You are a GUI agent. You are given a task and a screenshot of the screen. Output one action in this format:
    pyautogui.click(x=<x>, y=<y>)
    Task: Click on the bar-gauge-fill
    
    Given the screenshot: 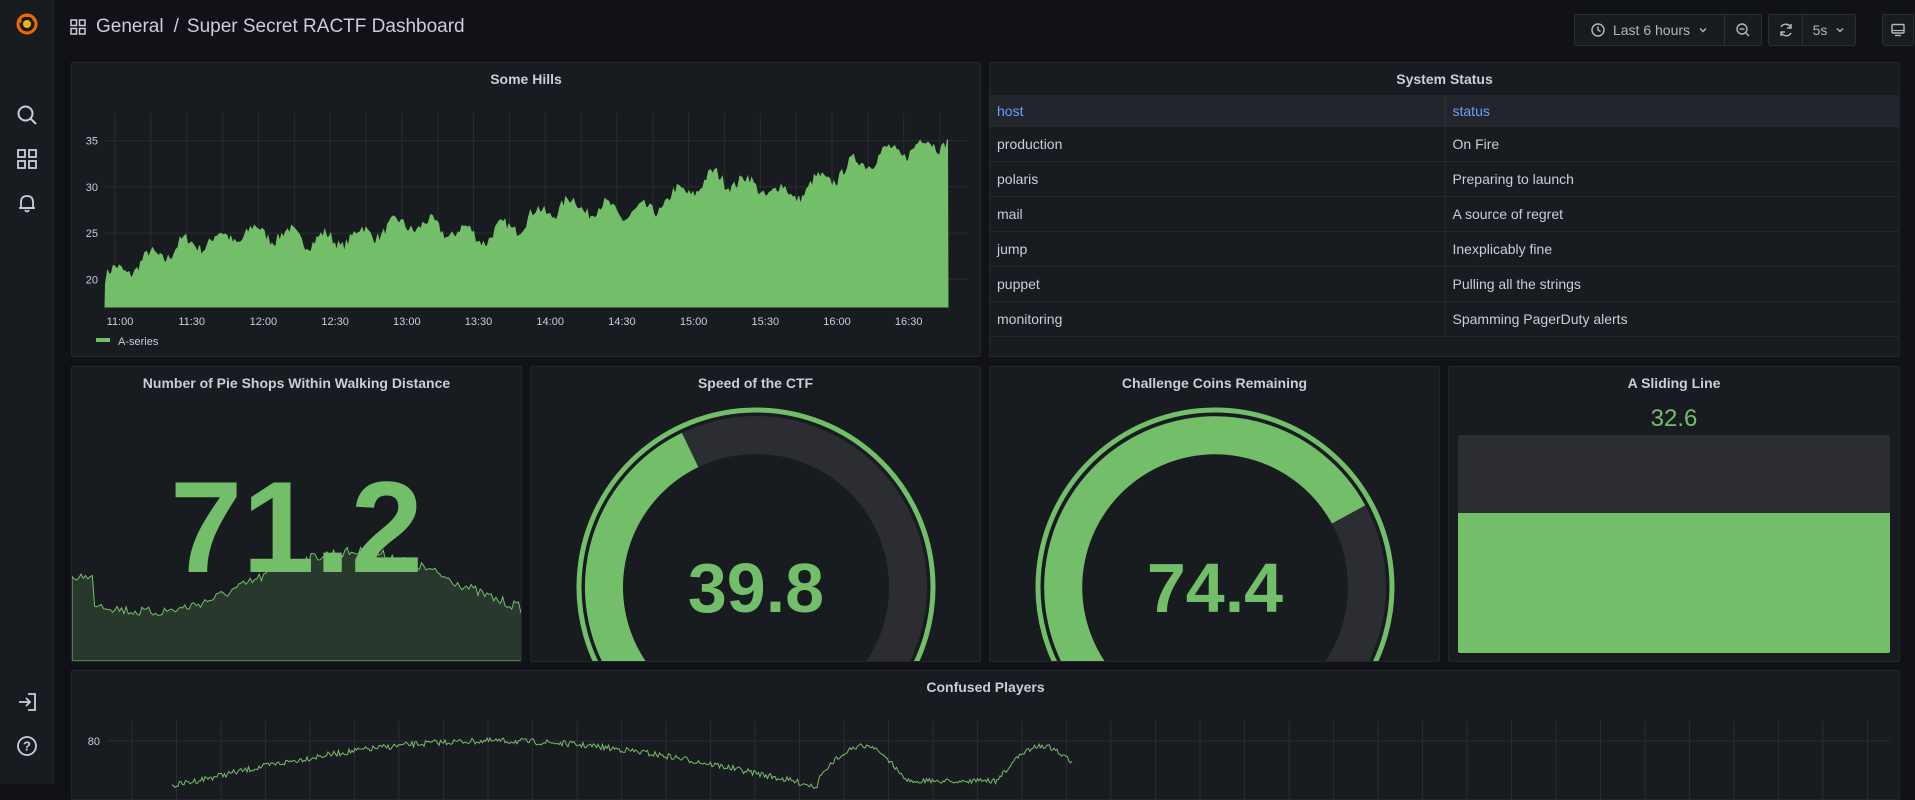 What is the action you would take?
    pyautogui.click(x=1674, y=583)
    